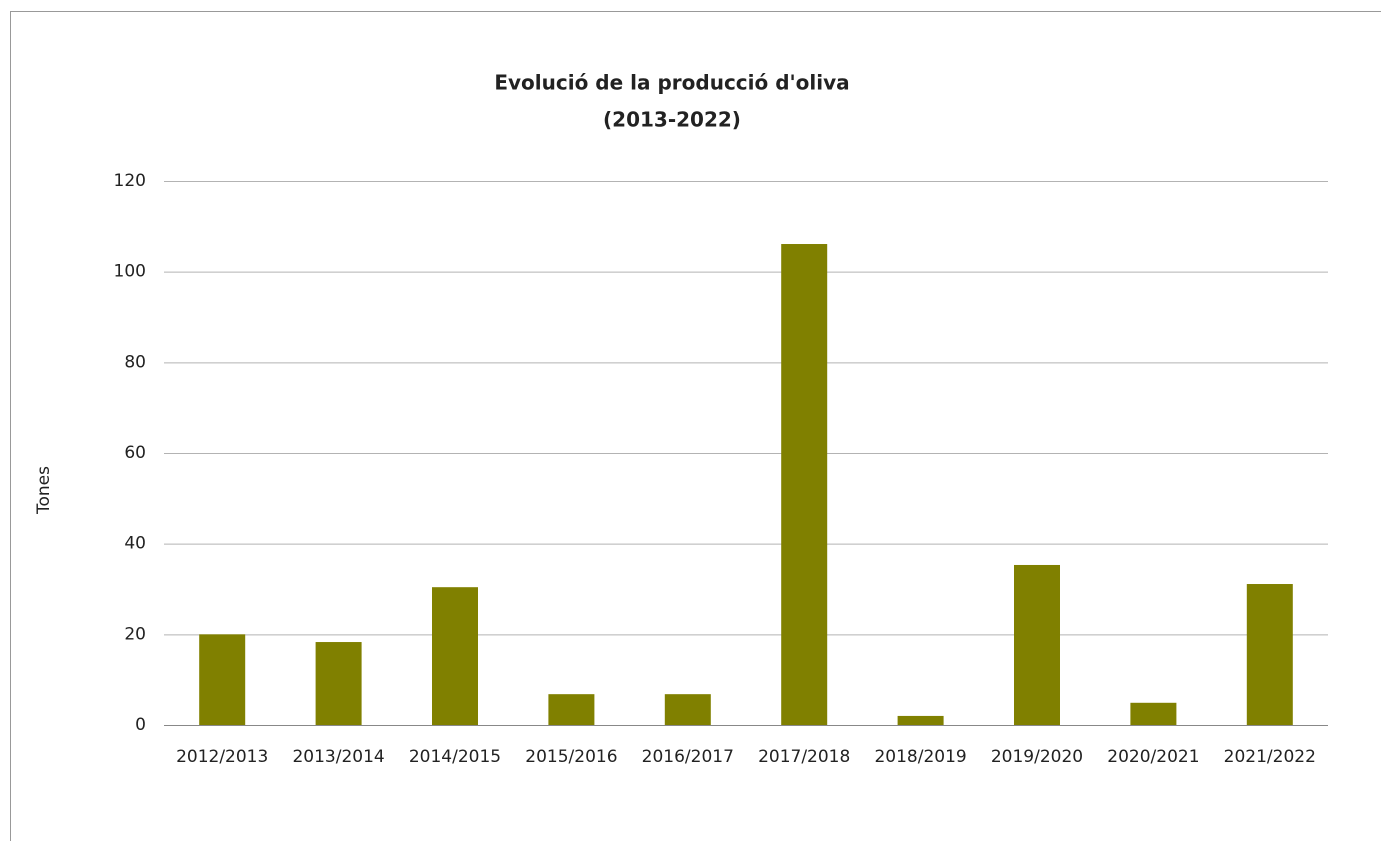 This screenshot has width=1381, height=841. What do you see at coordinates (130, 181) in the screenshot?
I see `y-tick-label: 120` at bounding box center [130, 181].